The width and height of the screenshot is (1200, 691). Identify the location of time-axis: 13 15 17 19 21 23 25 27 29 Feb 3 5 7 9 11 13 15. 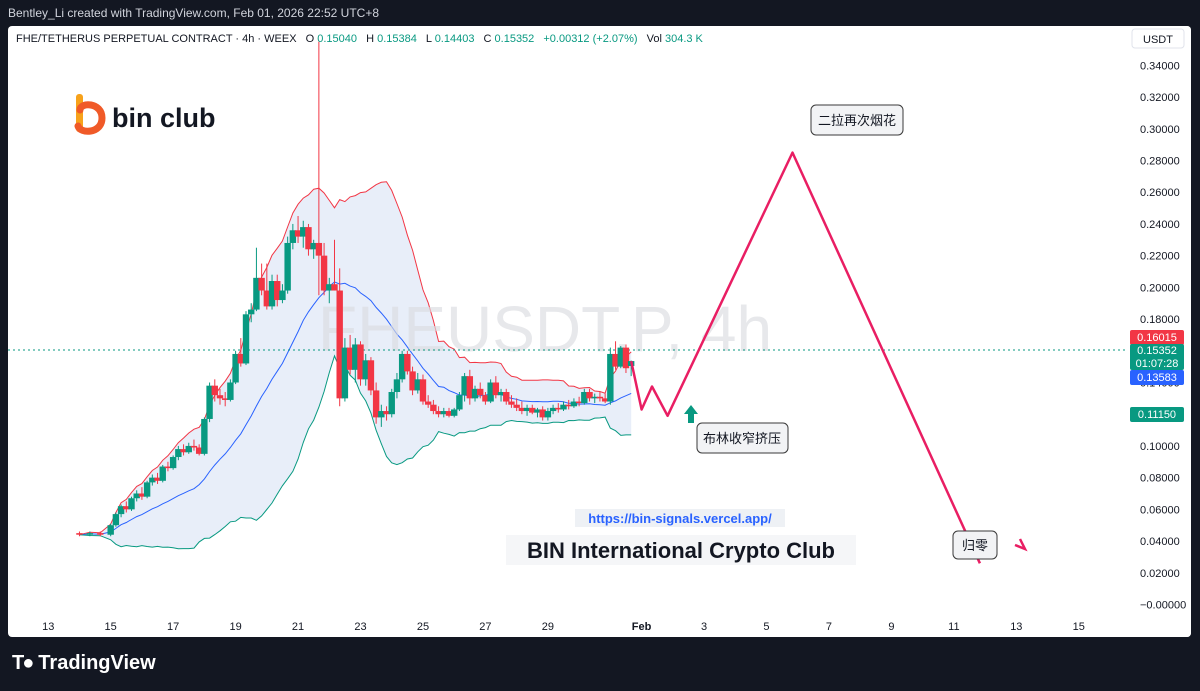
(563, 627).